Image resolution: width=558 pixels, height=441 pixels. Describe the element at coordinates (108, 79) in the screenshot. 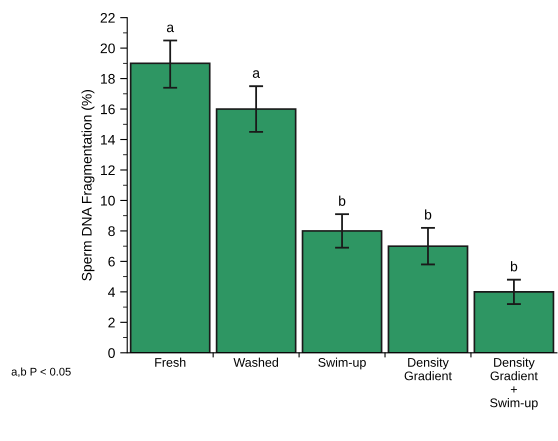

I see `y-tick-label: 18` at that location.